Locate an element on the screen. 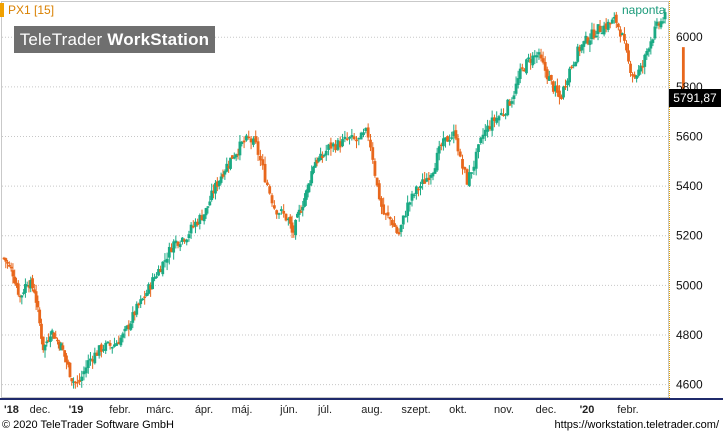 The width and height of the screenshot is (723, 435). candle-last is located at coordinates (683, 68).